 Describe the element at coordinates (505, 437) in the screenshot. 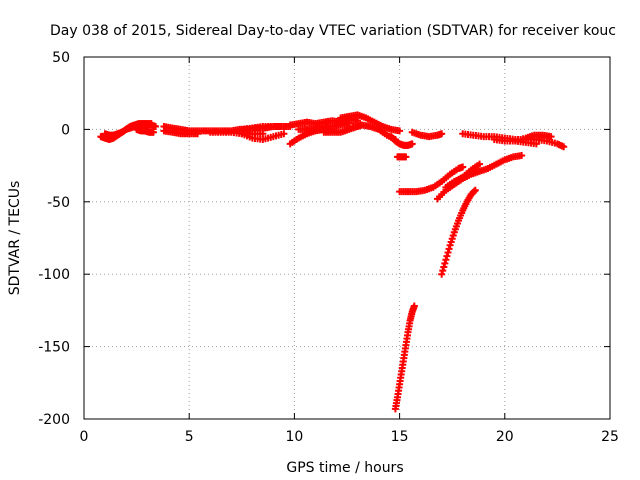

I see `x-tick-label: 20` at that location.